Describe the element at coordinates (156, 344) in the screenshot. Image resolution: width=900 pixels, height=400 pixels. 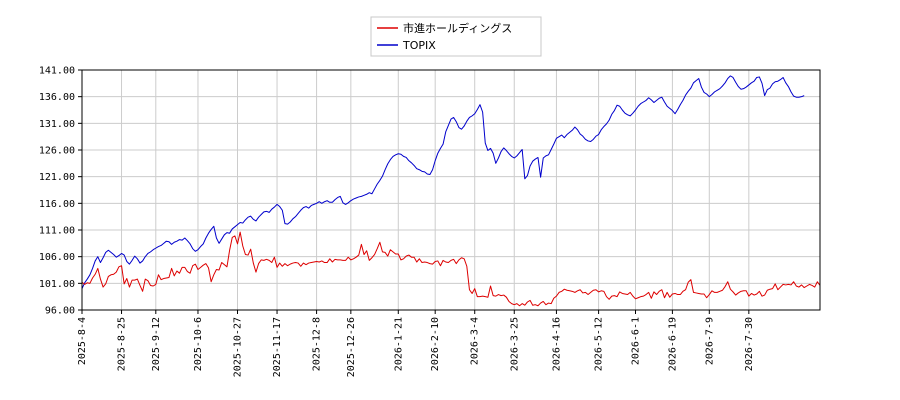
I see `x-tick-label: 2025-9-12` at that location.